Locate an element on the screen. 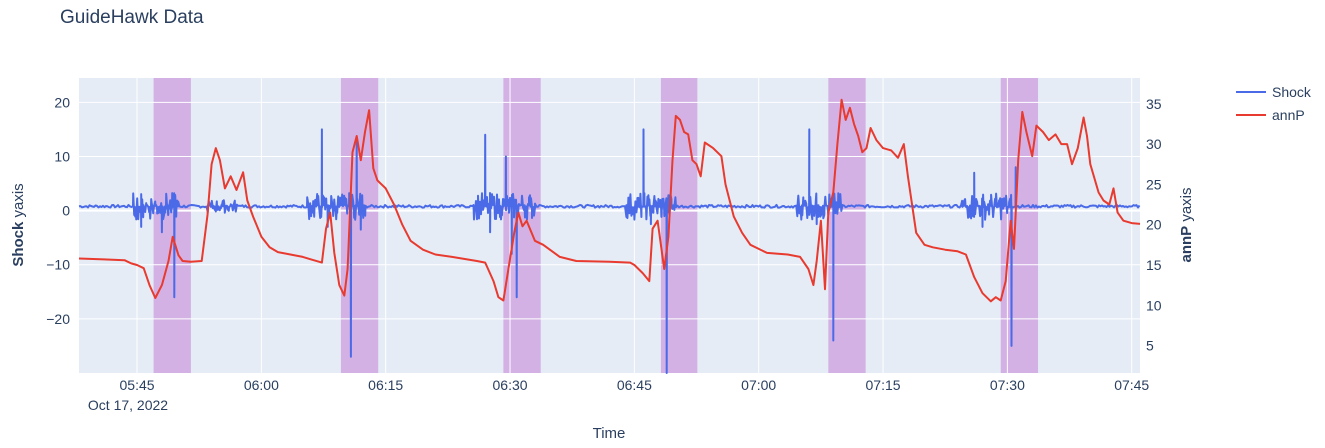 This screenshot has width=1325, height=448. y2-tick-label: 5 is located at coordinates (1150, 346).